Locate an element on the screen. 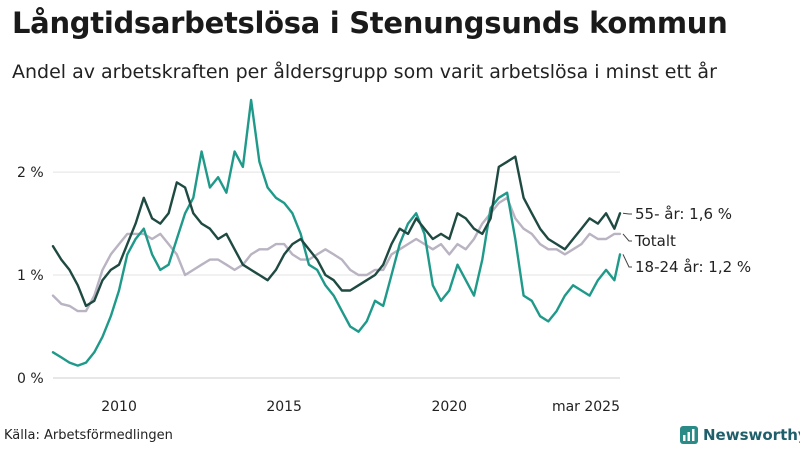 The image size is (800, 450). series-end-label: 18-24 år: 1,2 % is located at coordinates (693, 267).